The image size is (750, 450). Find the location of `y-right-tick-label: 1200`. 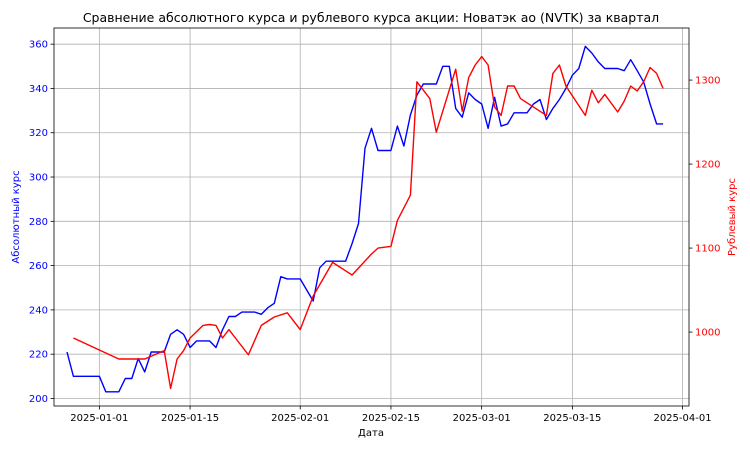

y-right-tick-label: 1200 is located at coordinates (707, 165).